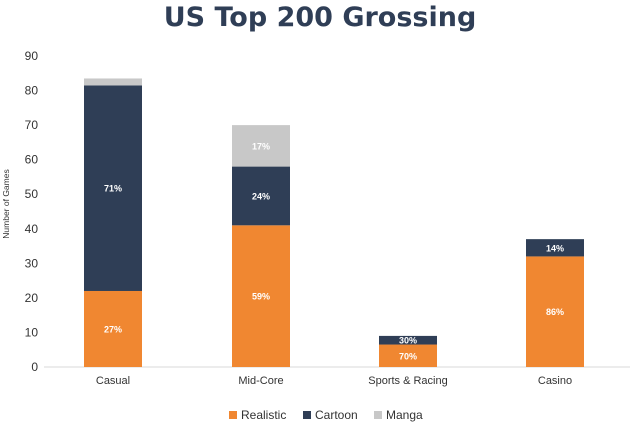 This screenshot has height=424, width=640. I want to click on data-label: 86%, so click(555, 312).